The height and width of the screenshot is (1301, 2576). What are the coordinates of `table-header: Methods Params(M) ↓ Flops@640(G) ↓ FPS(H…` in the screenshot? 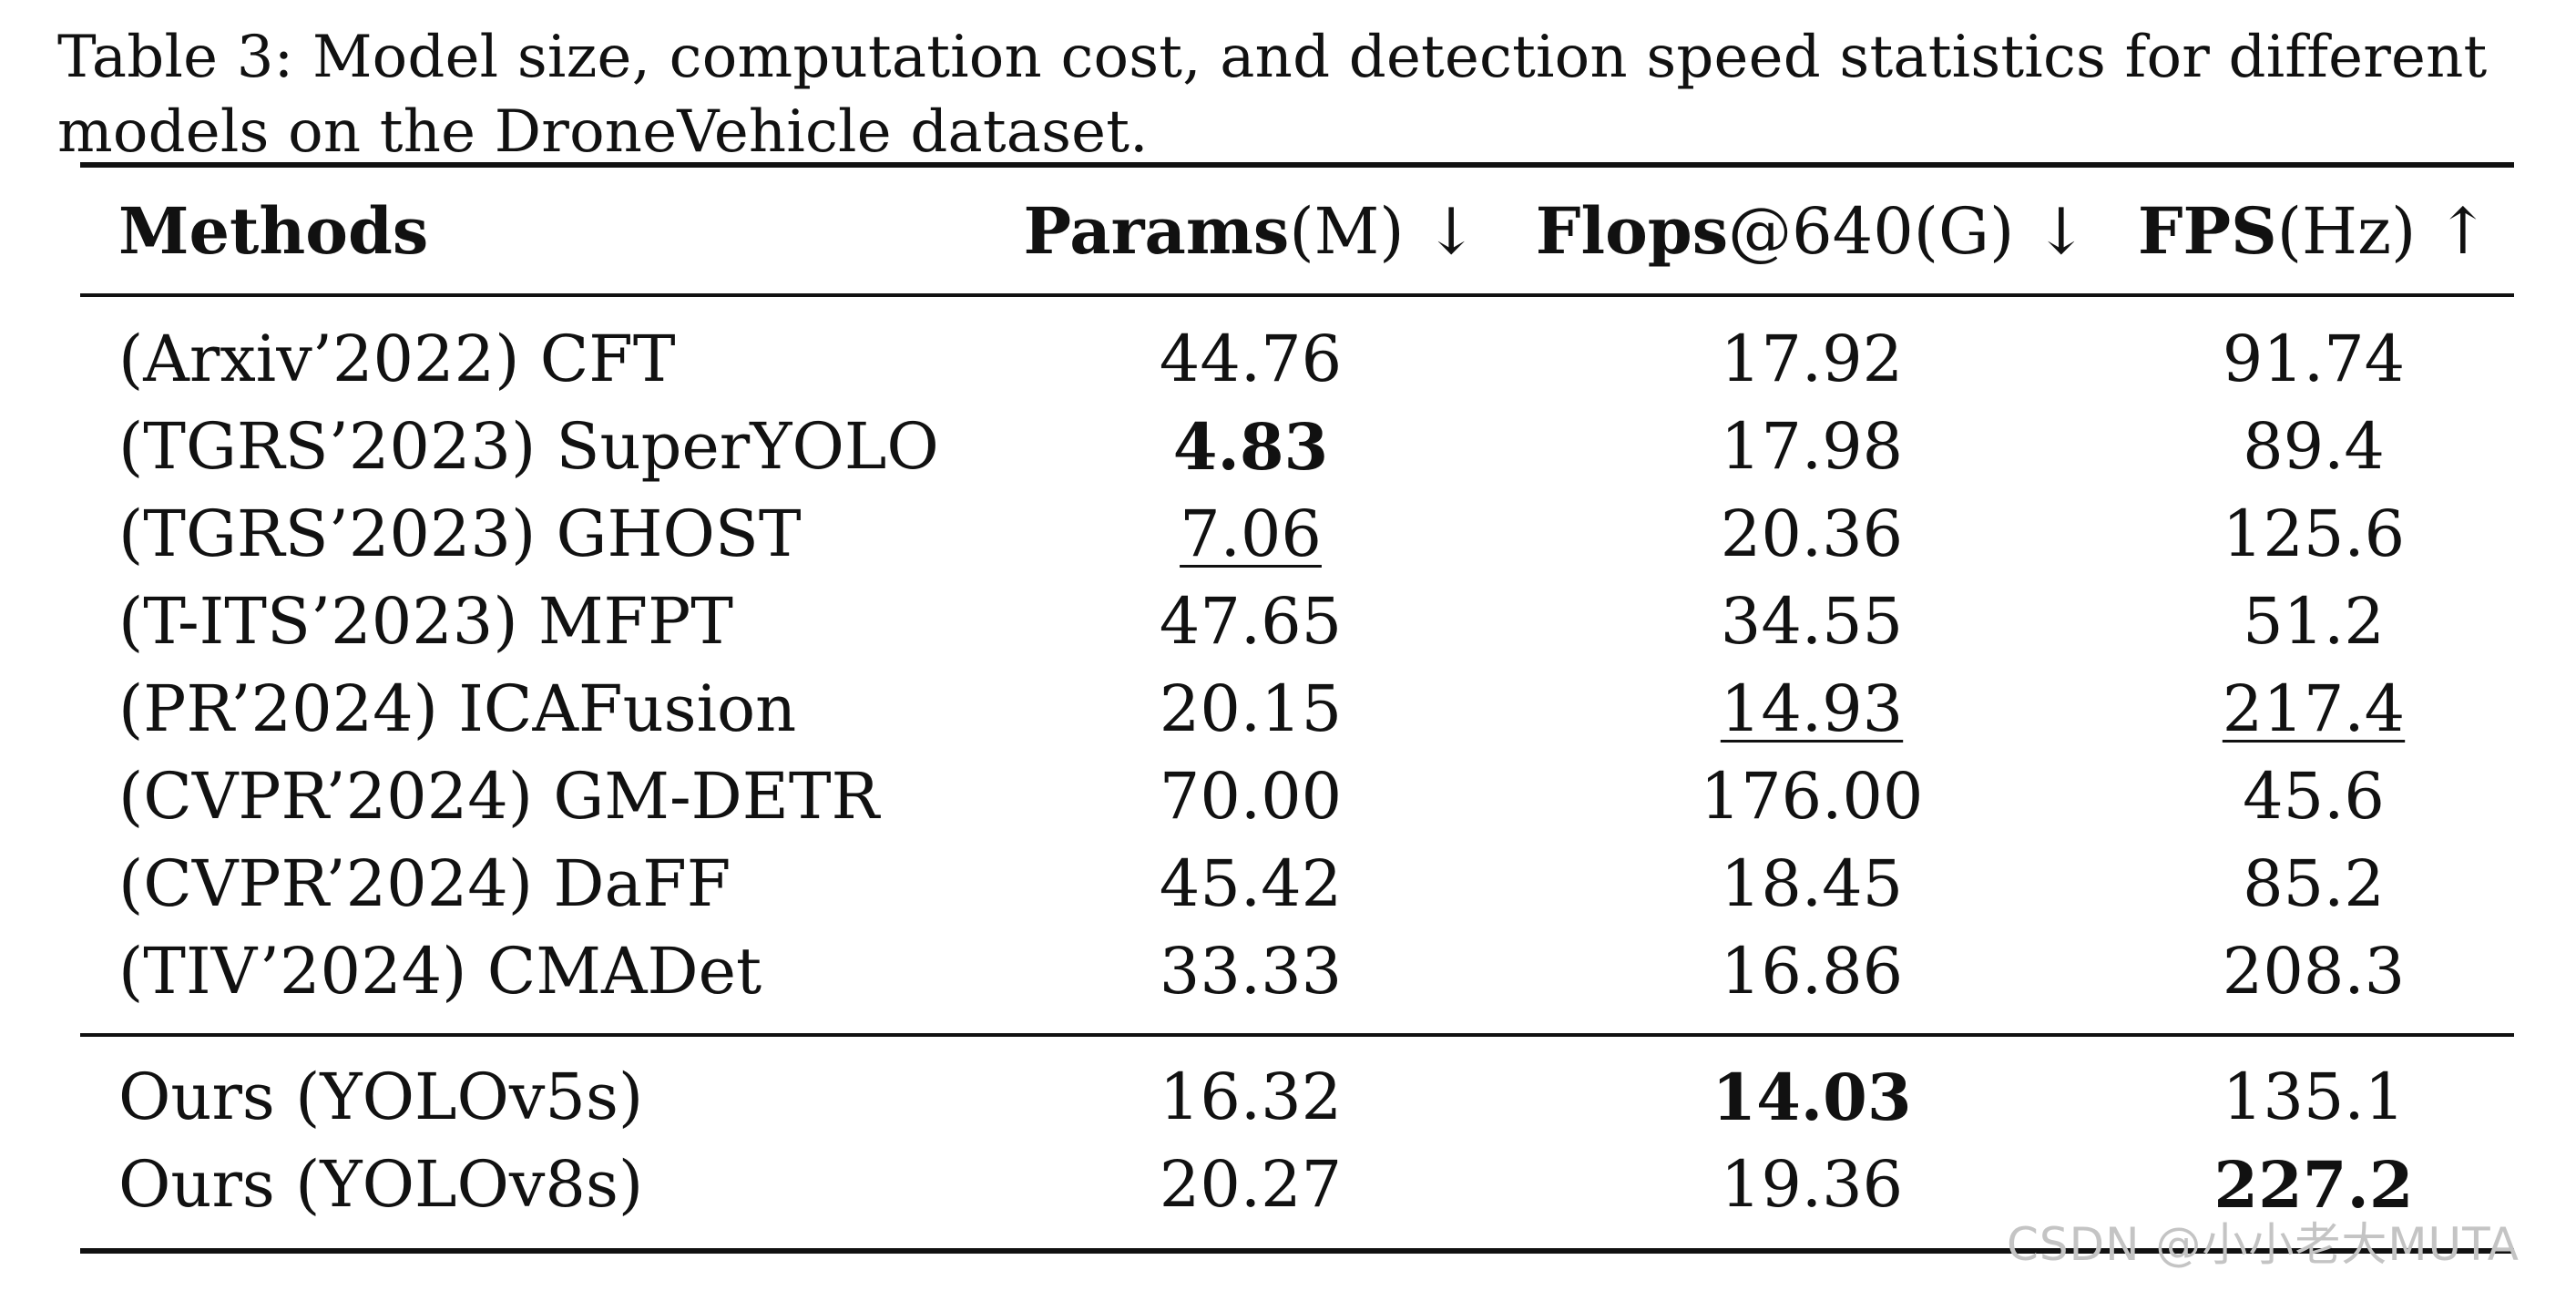 It's located at (1297, 230).